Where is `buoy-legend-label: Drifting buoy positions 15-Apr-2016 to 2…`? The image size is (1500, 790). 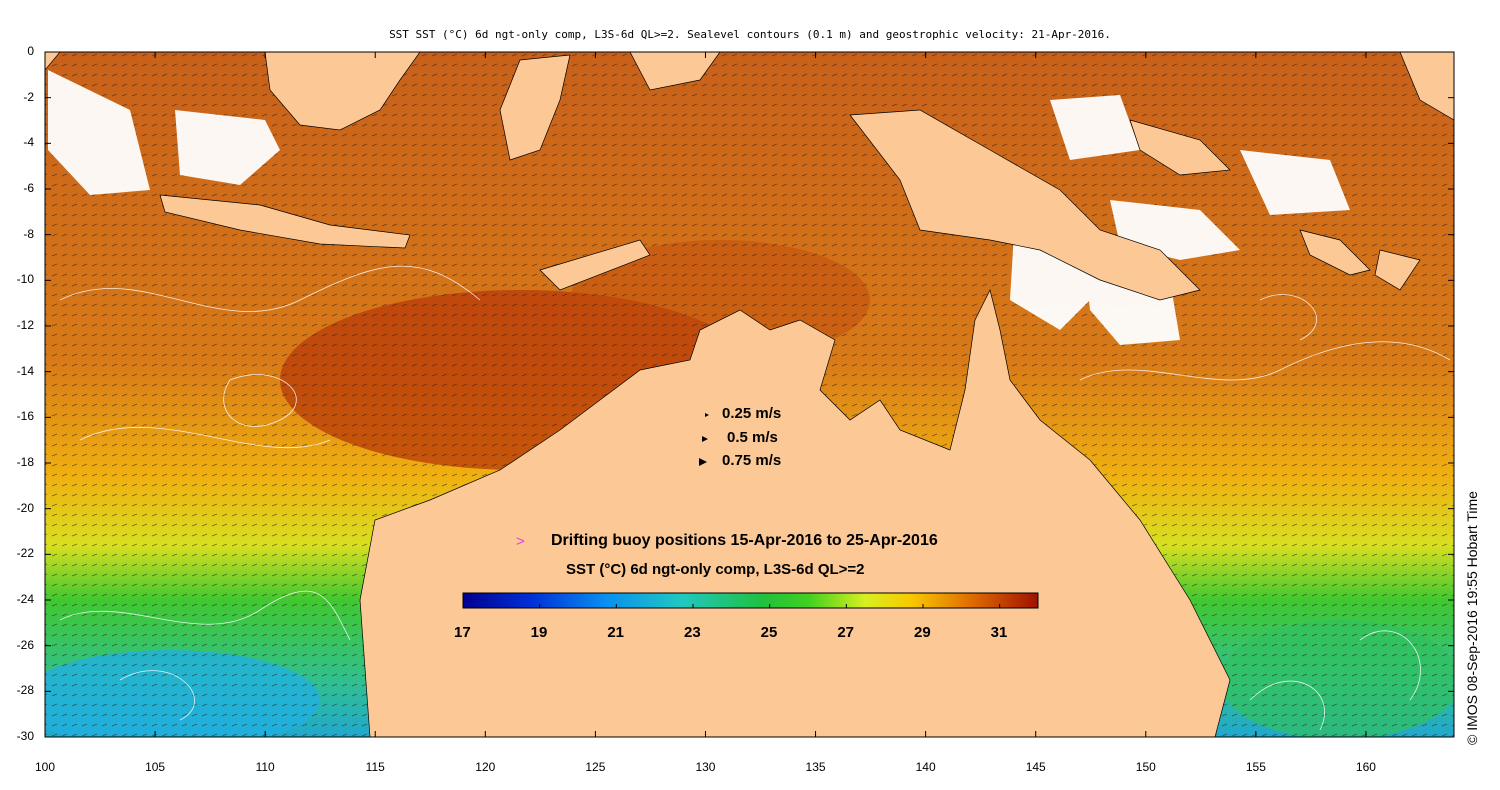 buoy-legend-label: Drifting buoy positions 15-Apr-2016 to 2… is located at coordinates (744, 540).